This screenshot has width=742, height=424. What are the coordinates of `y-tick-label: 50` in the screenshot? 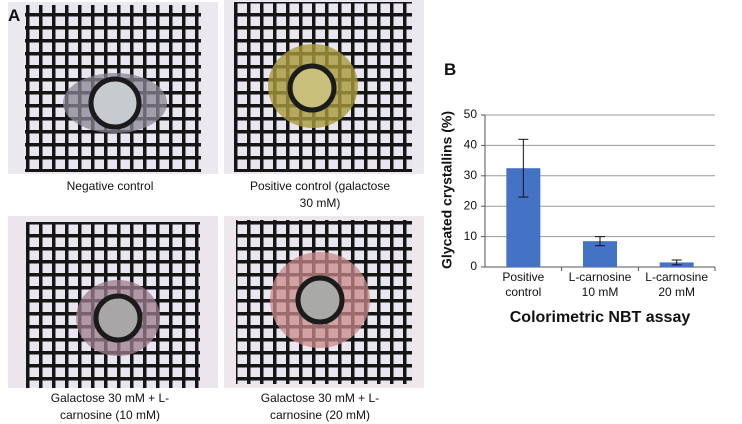 It's located at (471, 114).